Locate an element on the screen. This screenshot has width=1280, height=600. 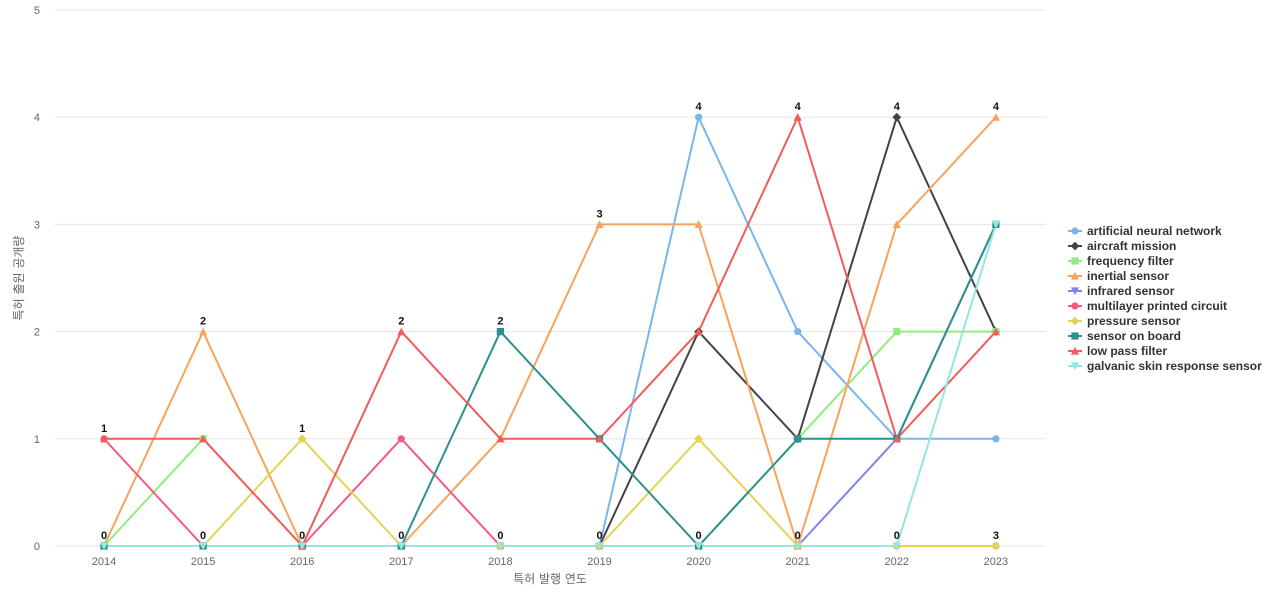
legend-label: pressure sensor is located at coordinates (1134, 321).